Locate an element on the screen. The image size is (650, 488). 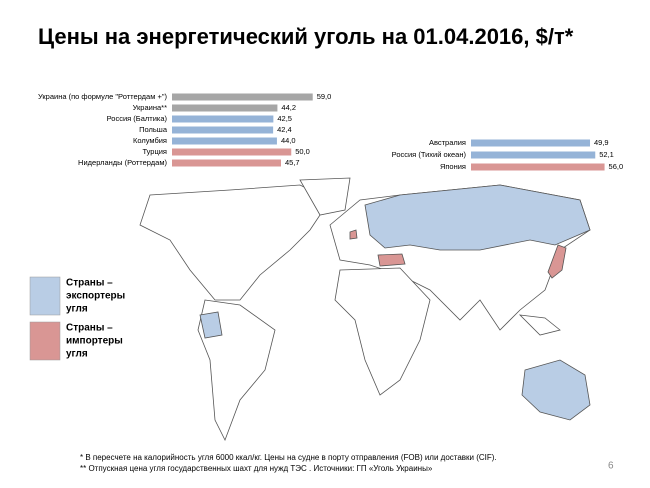
category-label: Нидерланды (Роттердам) is located at coordinates (122, 162).